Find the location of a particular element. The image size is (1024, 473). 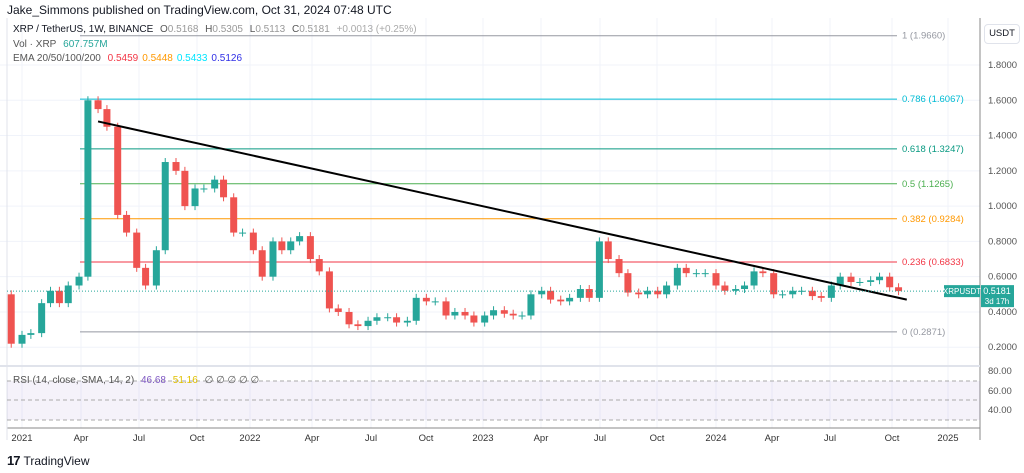

symbol-tag is located at coordinates (962, 291).